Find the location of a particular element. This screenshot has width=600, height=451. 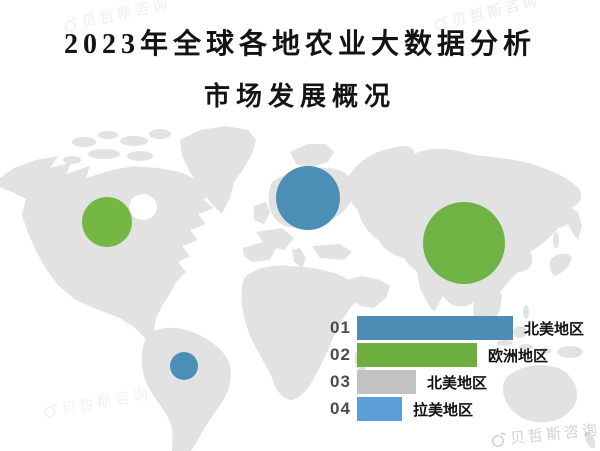

continent-australia is located at coordinates (540, 394).